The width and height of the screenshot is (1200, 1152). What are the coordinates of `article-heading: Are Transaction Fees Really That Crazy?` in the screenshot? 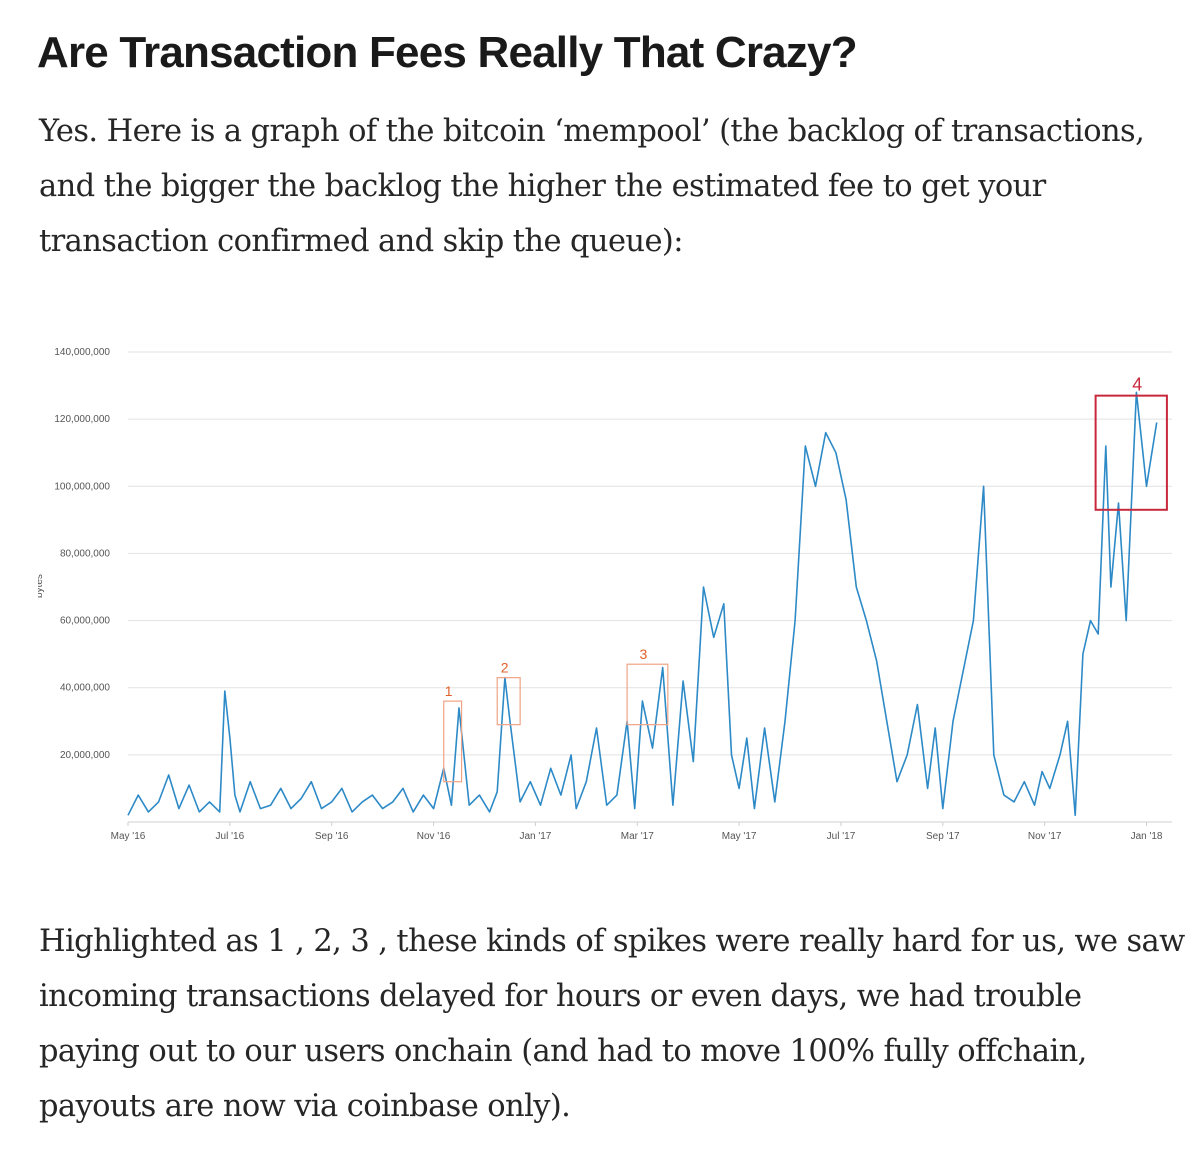 It's located at (447, 52).